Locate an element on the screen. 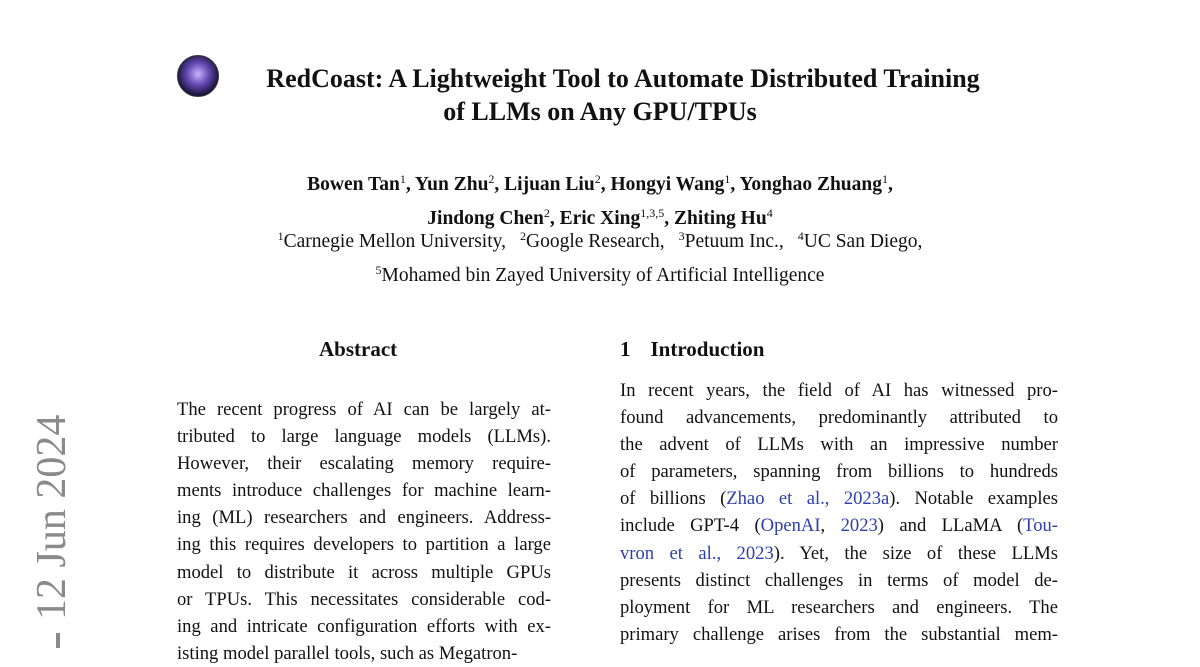 Image resolution: width=1200 pixels, height=667 pixels. author-name: Lijuan Liu is located at coordinates (549, 184).